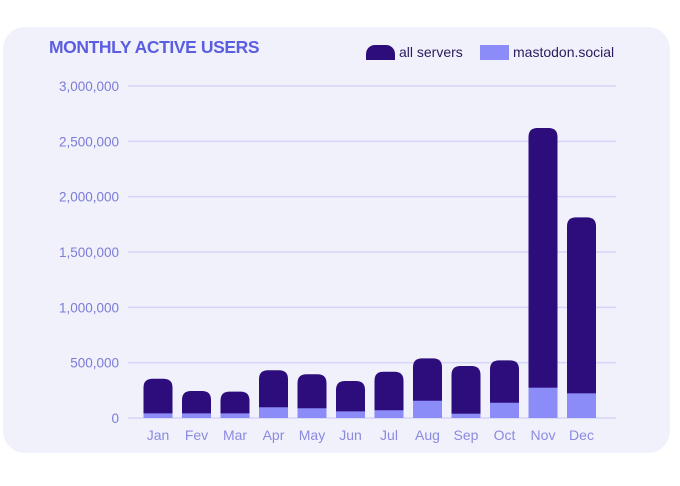  What do you see at coordinates (389, 414) in the screenshot?
I see `bar-mastodon-social-jul` at bounding box center [389, 414].